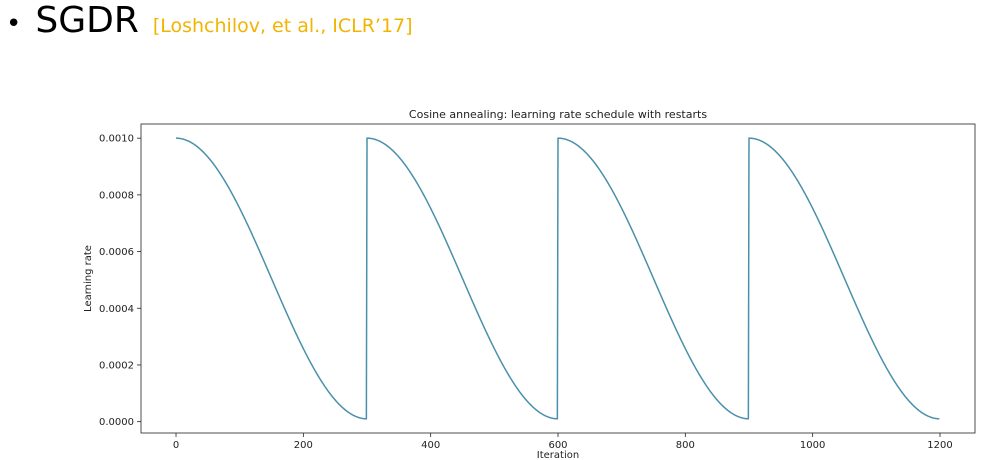 The height and width of the screenshot is (460, 988). What do you see at coordinates (812, 445) in the screenshot?
I see `x-tick-label: 1000` at bounding box center [812, 445].